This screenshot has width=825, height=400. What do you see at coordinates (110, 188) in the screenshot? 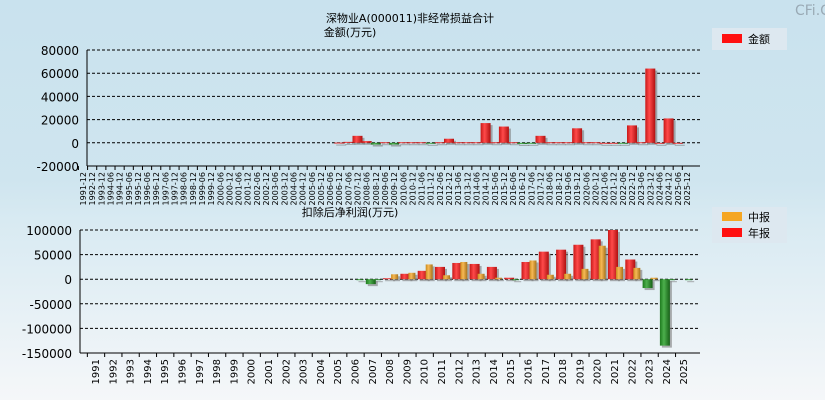
I see `x-tick-label: 1994-06` at bounding box center [110, 188].